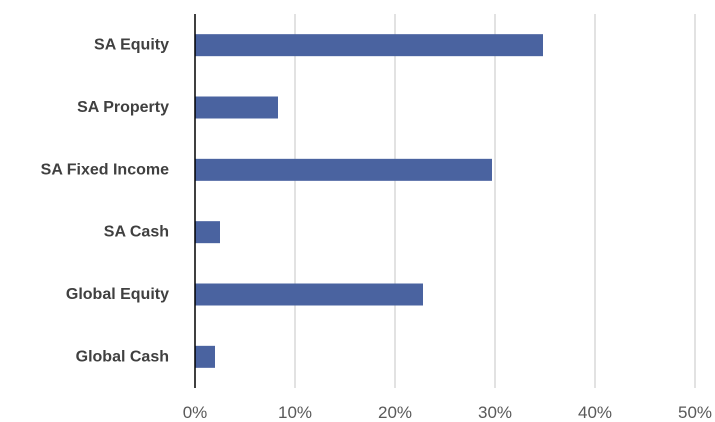 The width and height of the screenshot is (715, 422). Describe the element at coordinates (495, 412) in the screenshot. I see `x-tick-label-3: 30%` at that location.